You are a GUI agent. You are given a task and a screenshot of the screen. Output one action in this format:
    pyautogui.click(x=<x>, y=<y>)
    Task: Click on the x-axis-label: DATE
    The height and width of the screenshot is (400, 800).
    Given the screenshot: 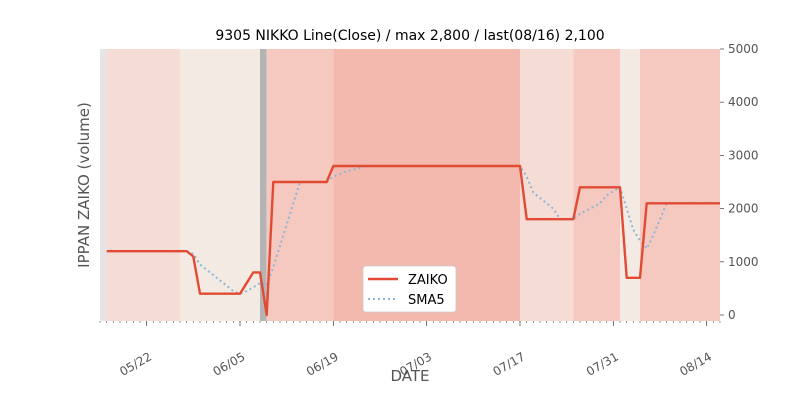 What is the action you would take?
    pyautogui.click(x=409, y=376)
    